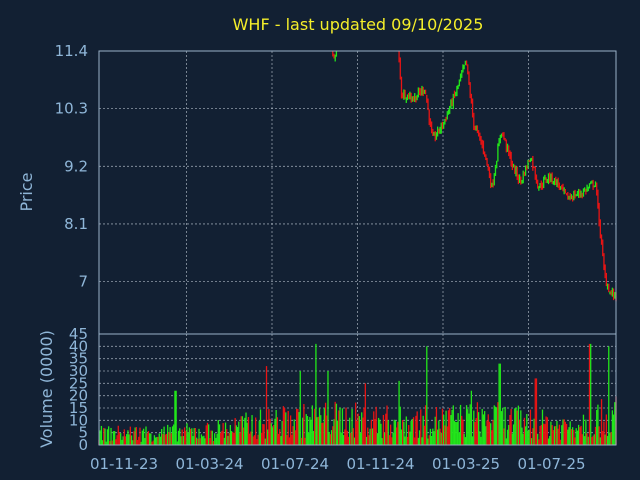 The width and height of the screenshot is (640, 480). Describe the element at coordinates (46, 389) in the screenshot. I see `volume-axis-label: Volume (0000)` at that location.